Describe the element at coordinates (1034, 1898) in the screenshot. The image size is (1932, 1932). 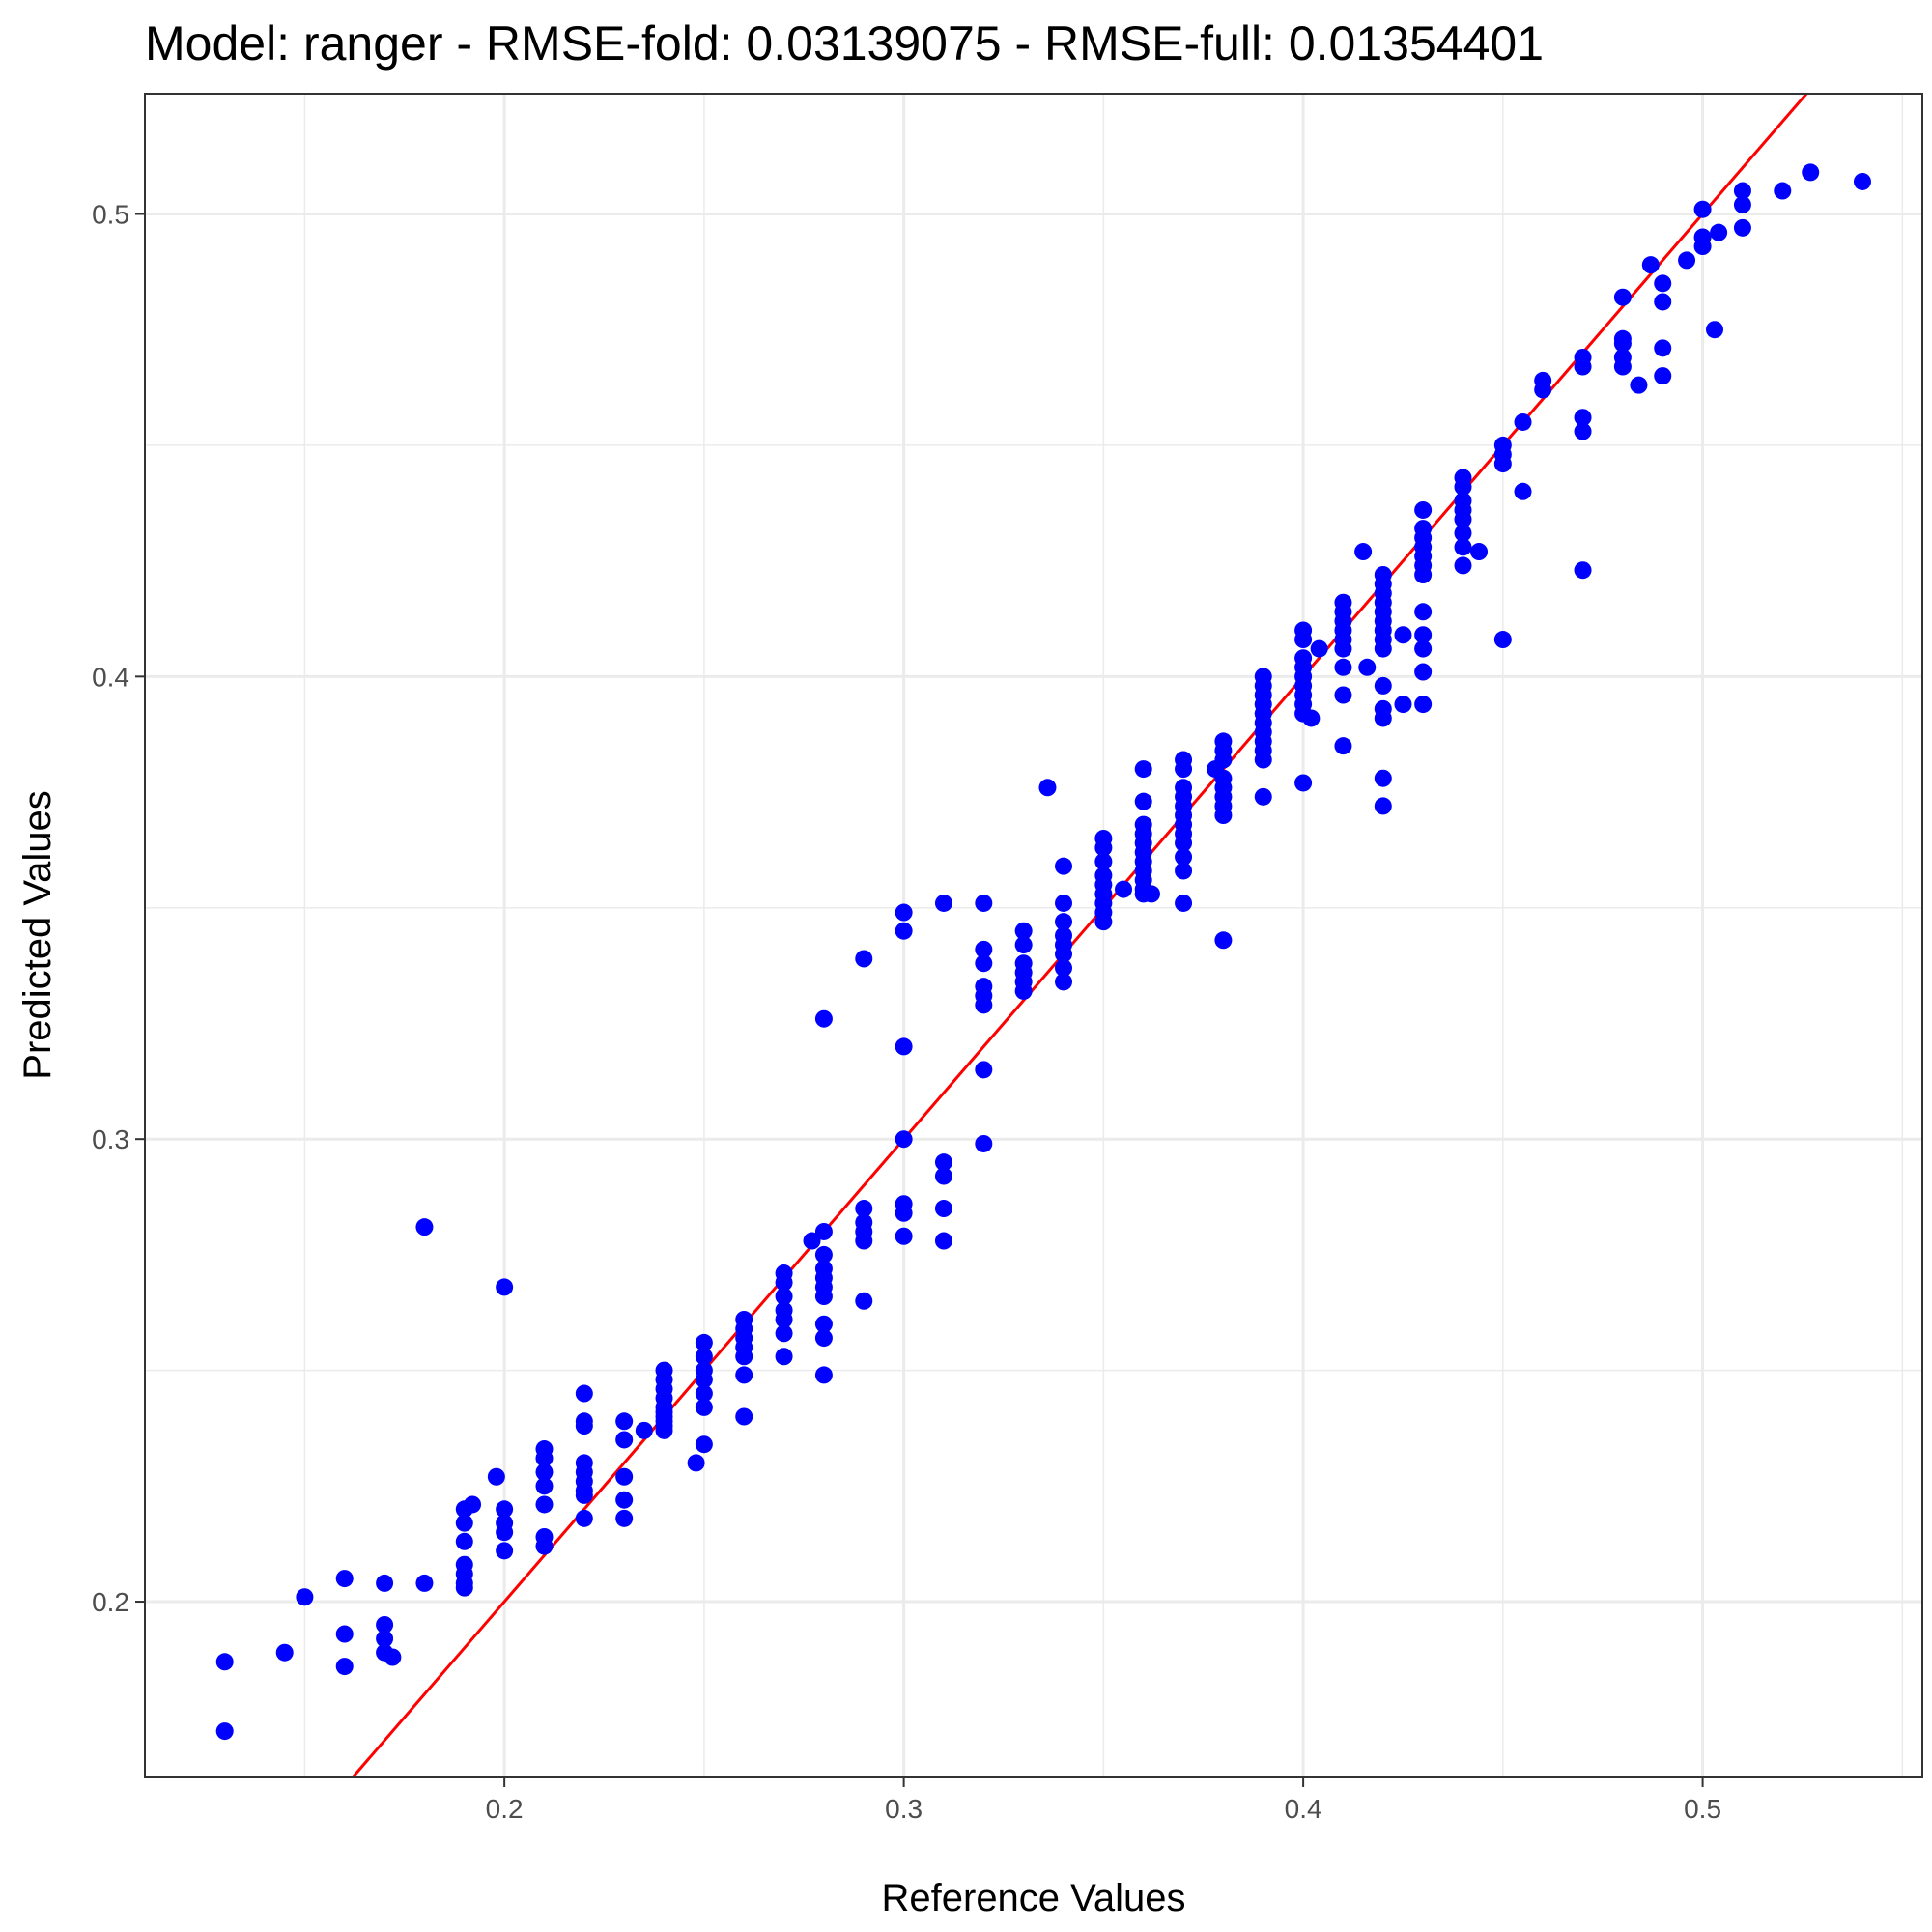
I see `x-axis-title: Reference Values` at that location.